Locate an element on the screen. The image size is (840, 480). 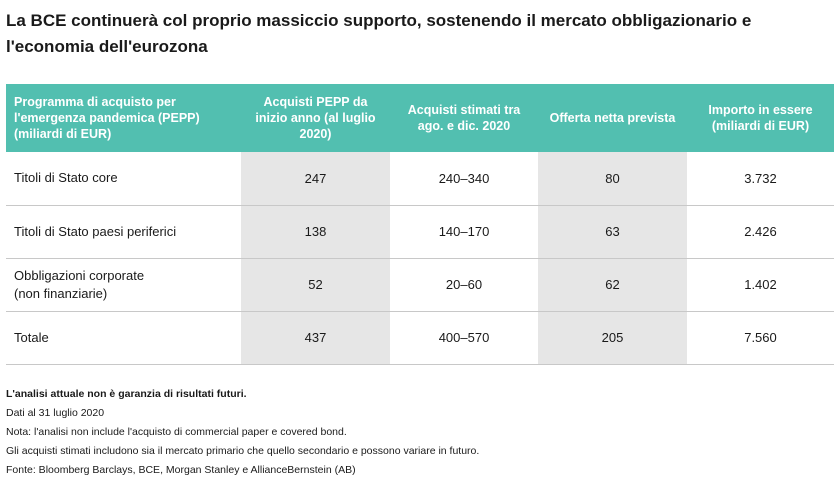
column-header-estimated-purchases: Acquisti stimati tra ago. e dic. 2020 is located at coordinates (464, 118).